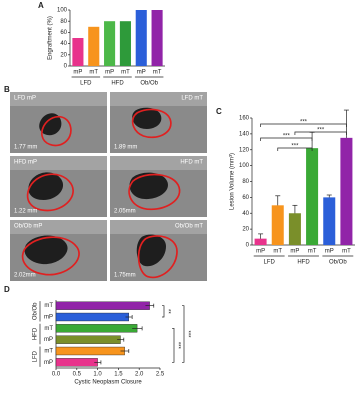  What do you see at coordinates (97, 375) in the screenshot?
I see `x-tick-label: 1.0` at bounding box center [97, 375].